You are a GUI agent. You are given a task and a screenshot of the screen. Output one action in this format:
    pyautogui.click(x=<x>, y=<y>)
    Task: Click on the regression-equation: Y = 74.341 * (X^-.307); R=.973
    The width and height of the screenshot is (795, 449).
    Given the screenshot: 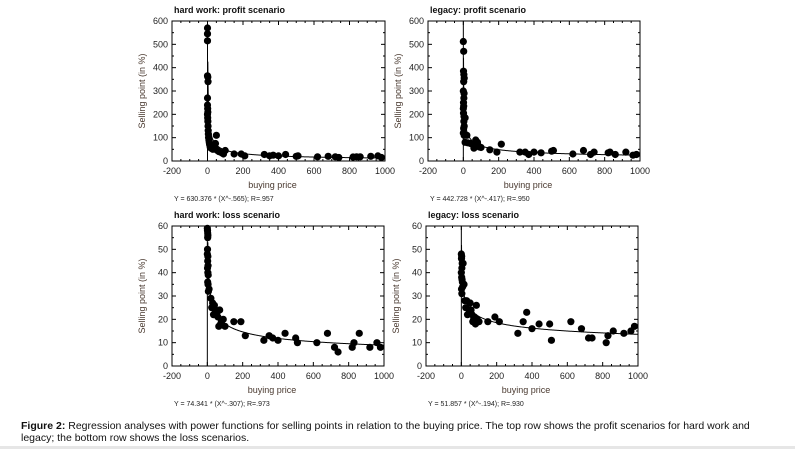 What is the action you would take?
    pyautogui.click(x=222, y=404)
    